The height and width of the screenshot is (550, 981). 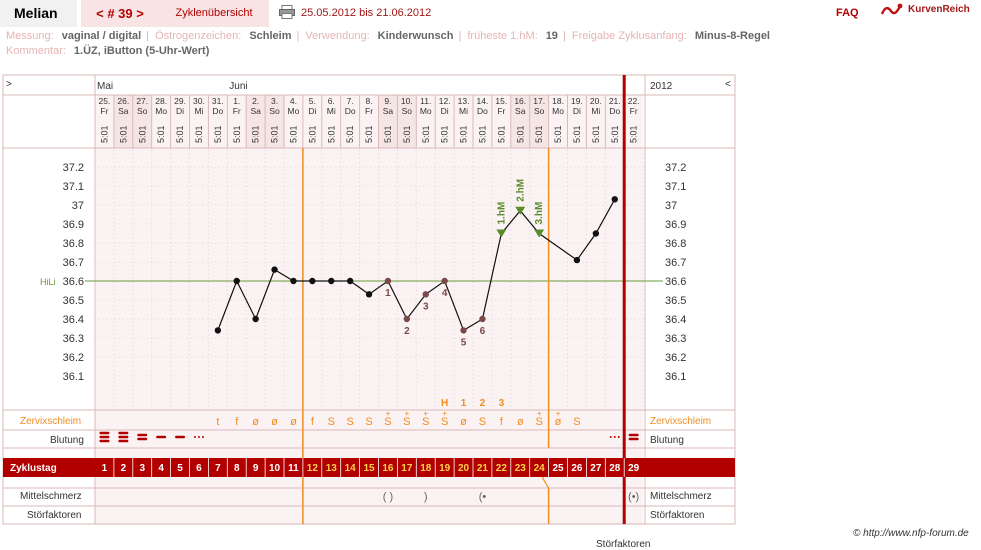 What do you see at coordinates (270, 36) in the screenshot?
I see `estrogen-value: Schleim` at bounding box center [270, 36].